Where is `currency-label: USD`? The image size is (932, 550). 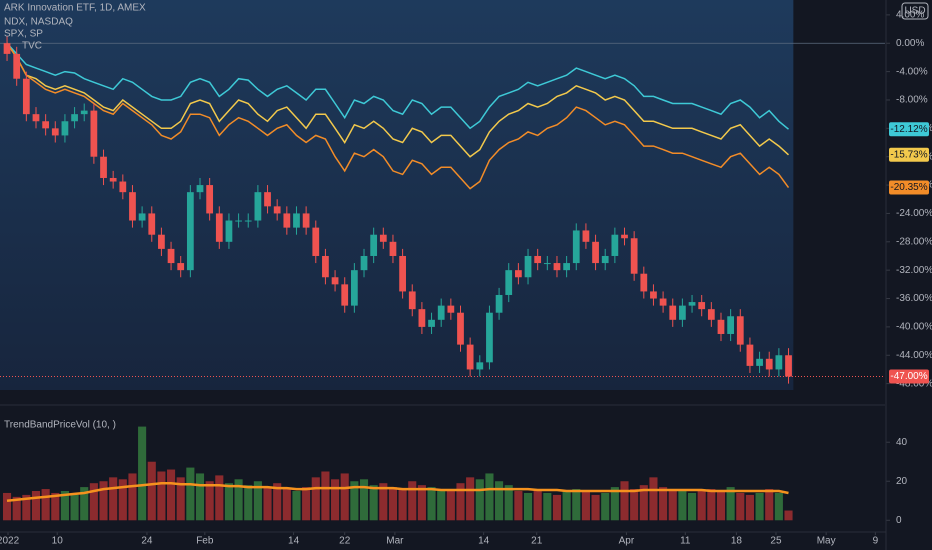 currency-label: USD is located at coordinates (914, 11).